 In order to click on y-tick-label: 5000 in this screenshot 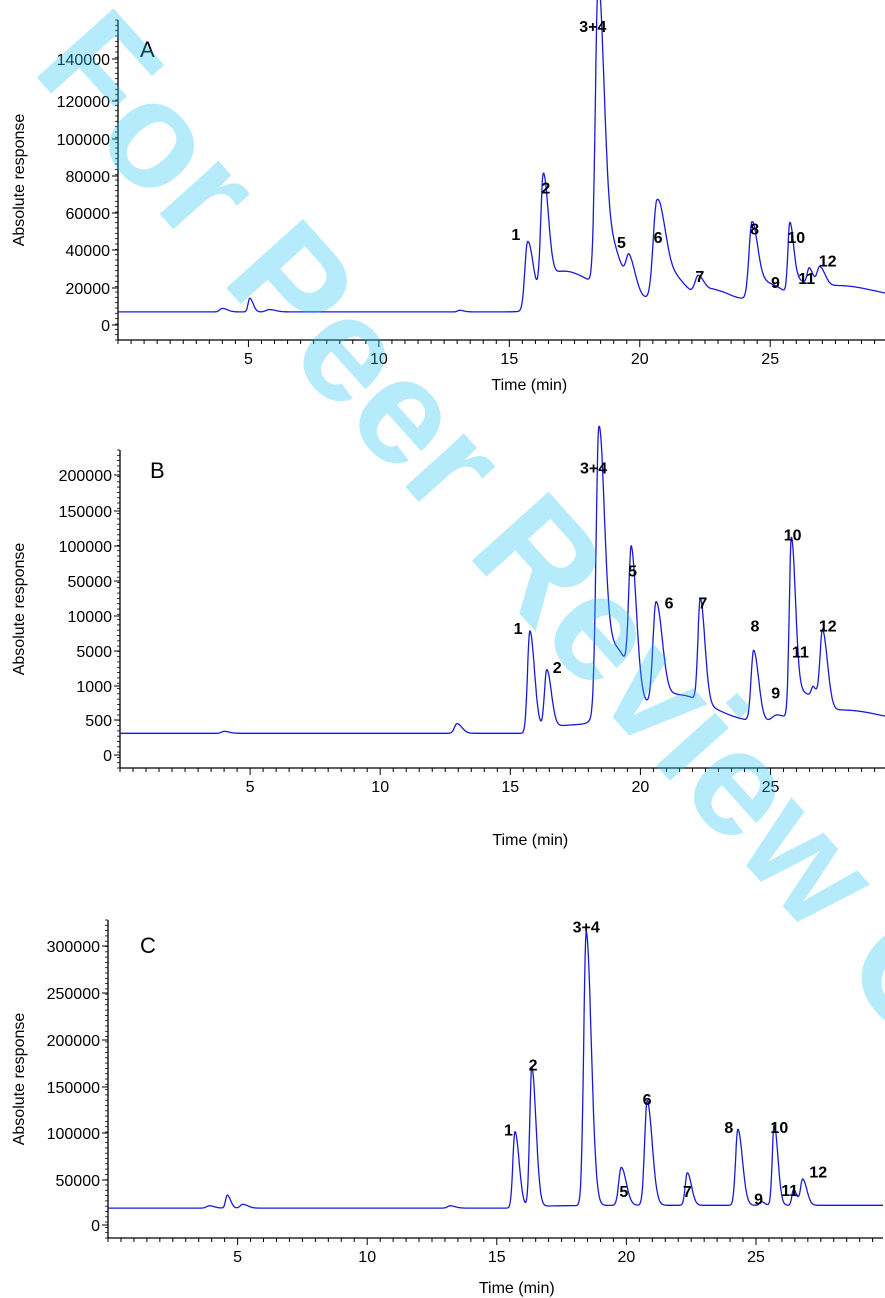, I will do `click(94, 652)`.